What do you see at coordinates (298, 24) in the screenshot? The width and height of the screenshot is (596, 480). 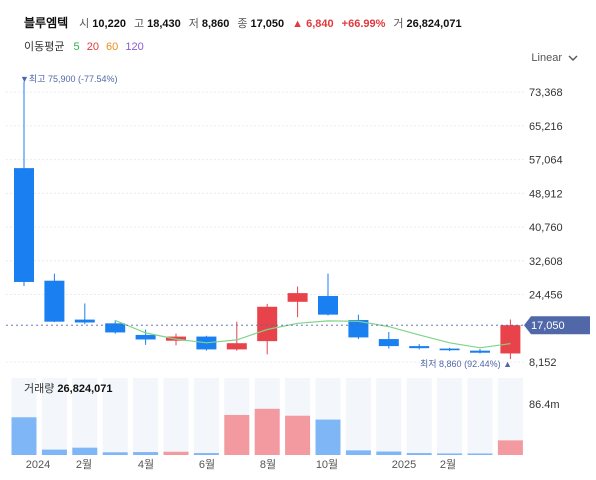 I see `up-arrow-icon: ▲` at bounding box center [298, 24].